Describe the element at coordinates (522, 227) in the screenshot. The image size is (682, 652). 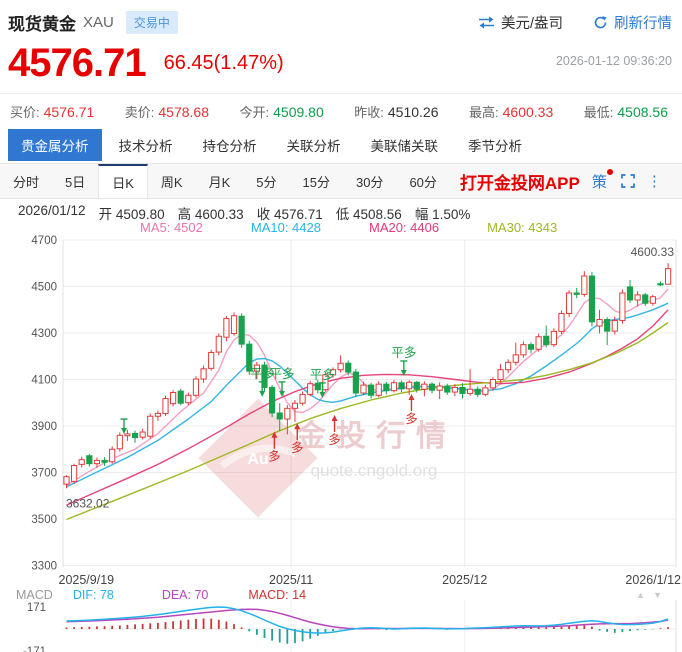
I see `ma-legend-3: MA30: 4343` at that location.